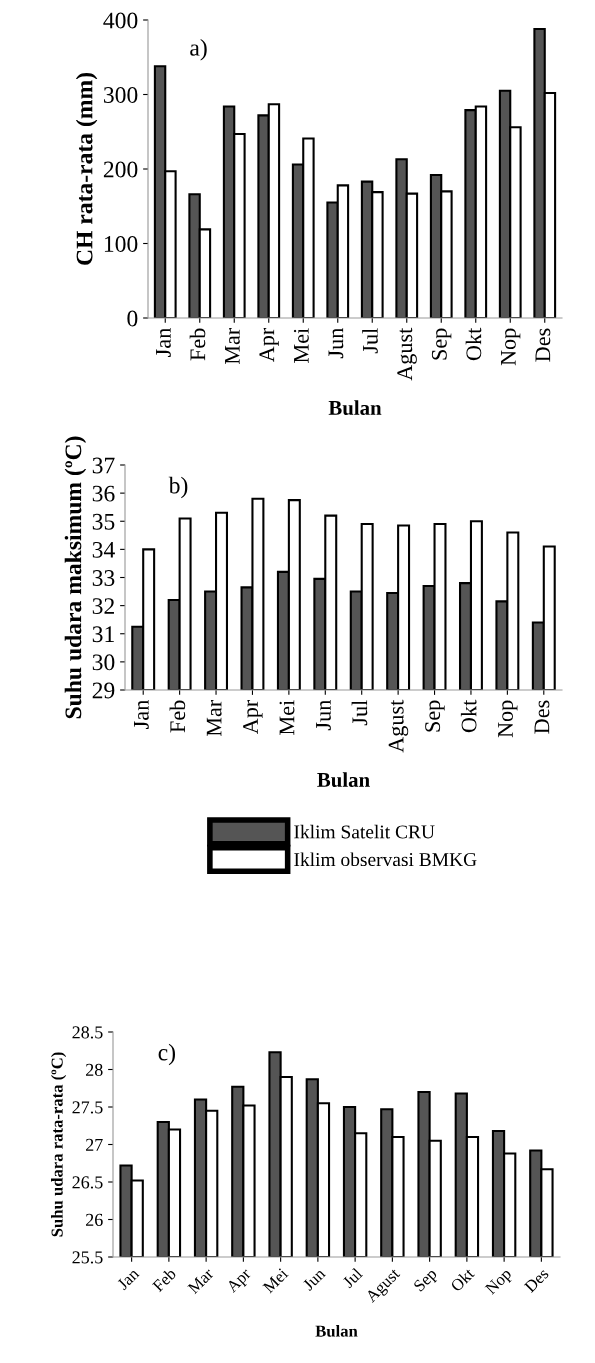 The image size is (595, 1363). Describe the element at coordinates (120, 169) in the screenshot. I see `y-tick-label: 200` at that location.